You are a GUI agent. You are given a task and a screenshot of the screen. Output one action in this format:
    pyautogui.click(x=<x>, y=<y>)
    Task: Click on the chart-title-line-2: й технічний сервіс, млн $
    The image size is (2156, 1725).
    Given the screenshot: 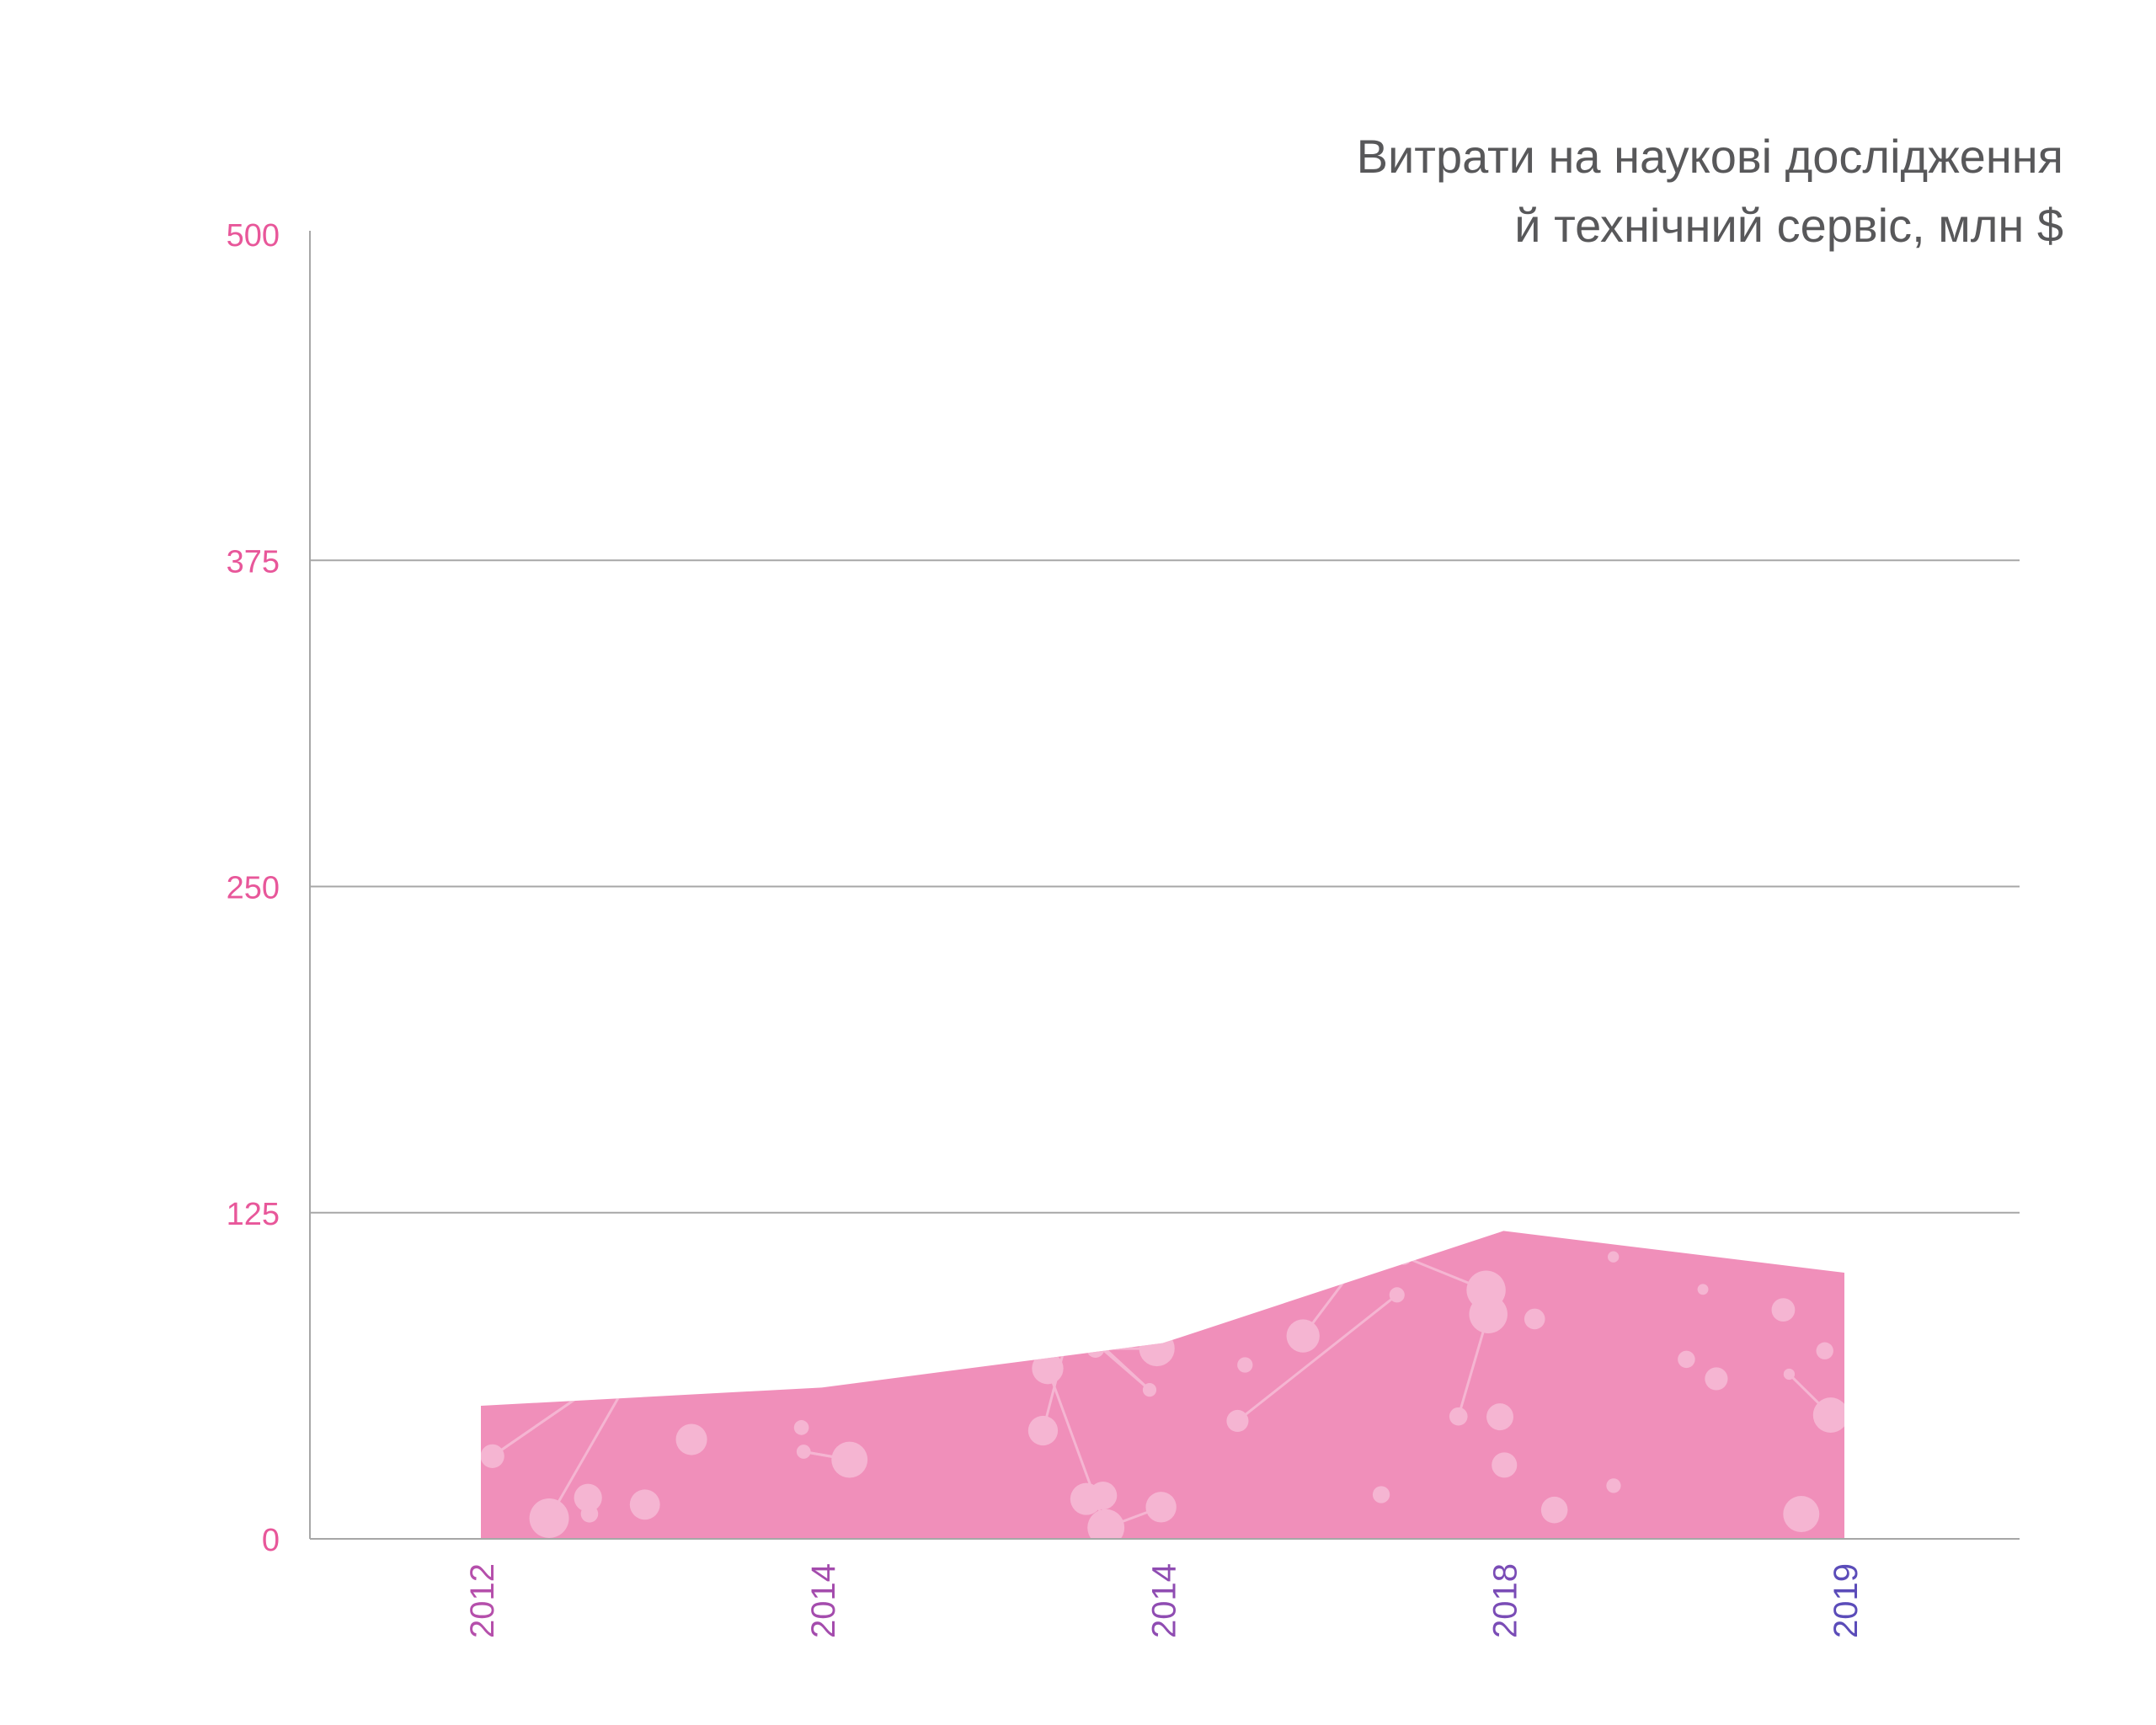 What is the action you would take?
    pyautogui.click(x=1788, y=225)
    